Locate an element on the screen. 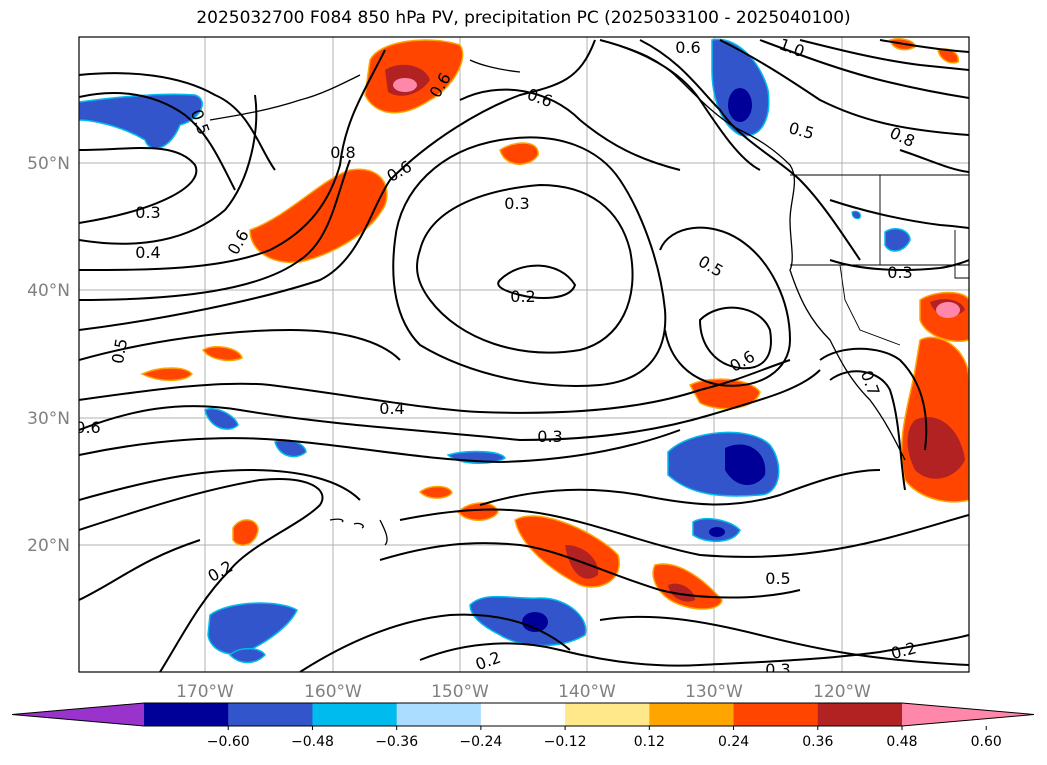 The width and height of the screenshot is (1047, 765). lat-label: 20°N is located at coordinates (48, 546).